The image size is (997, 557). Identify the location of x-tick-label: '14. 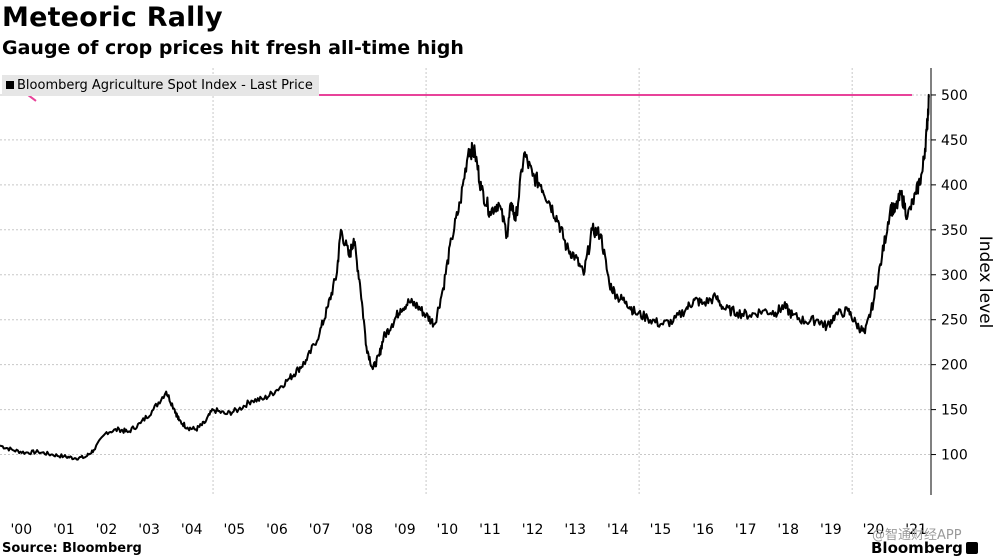
(618, 530).